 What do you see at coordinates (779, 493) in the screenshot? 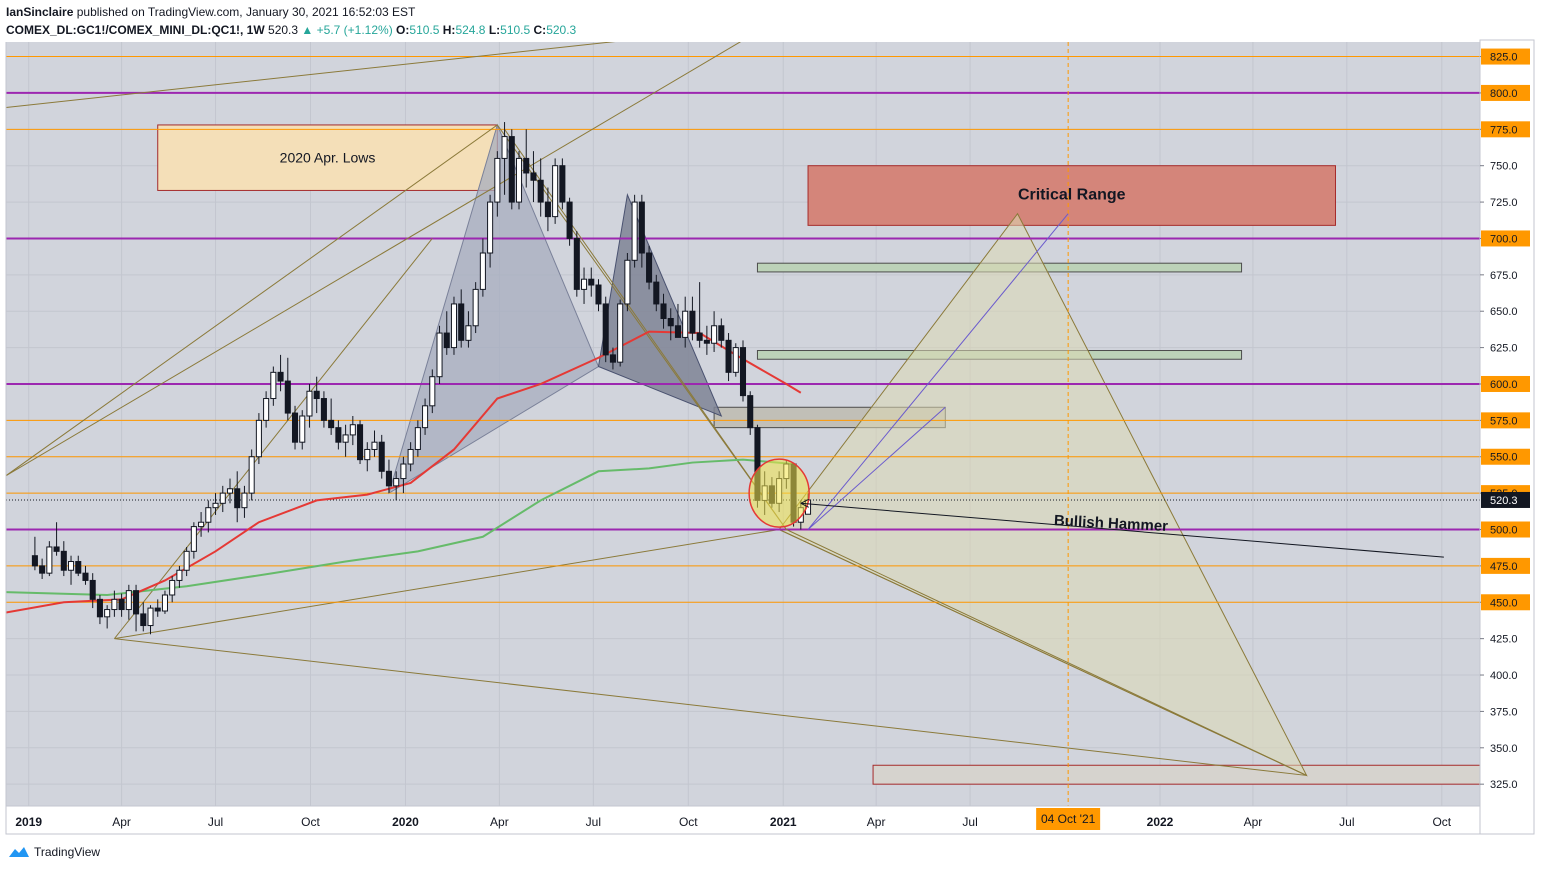
I see `hammer-highlight-circle` at bounding box center [779, 493].